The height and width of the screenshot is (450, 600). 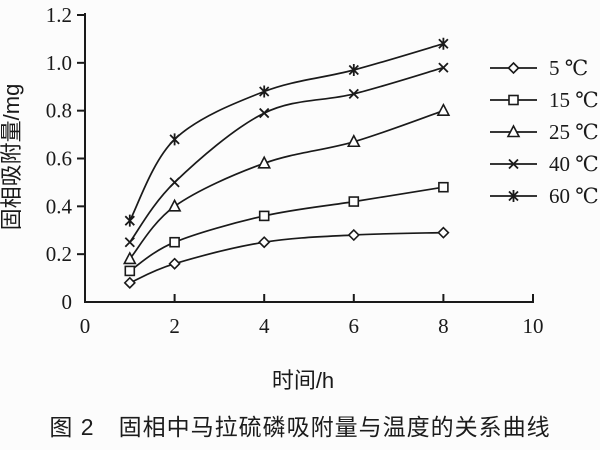 What do you see at coordinates (59, 63) in the screenshot?
I see `y-tick-label: 1.0` at bounding box center [59, 63].